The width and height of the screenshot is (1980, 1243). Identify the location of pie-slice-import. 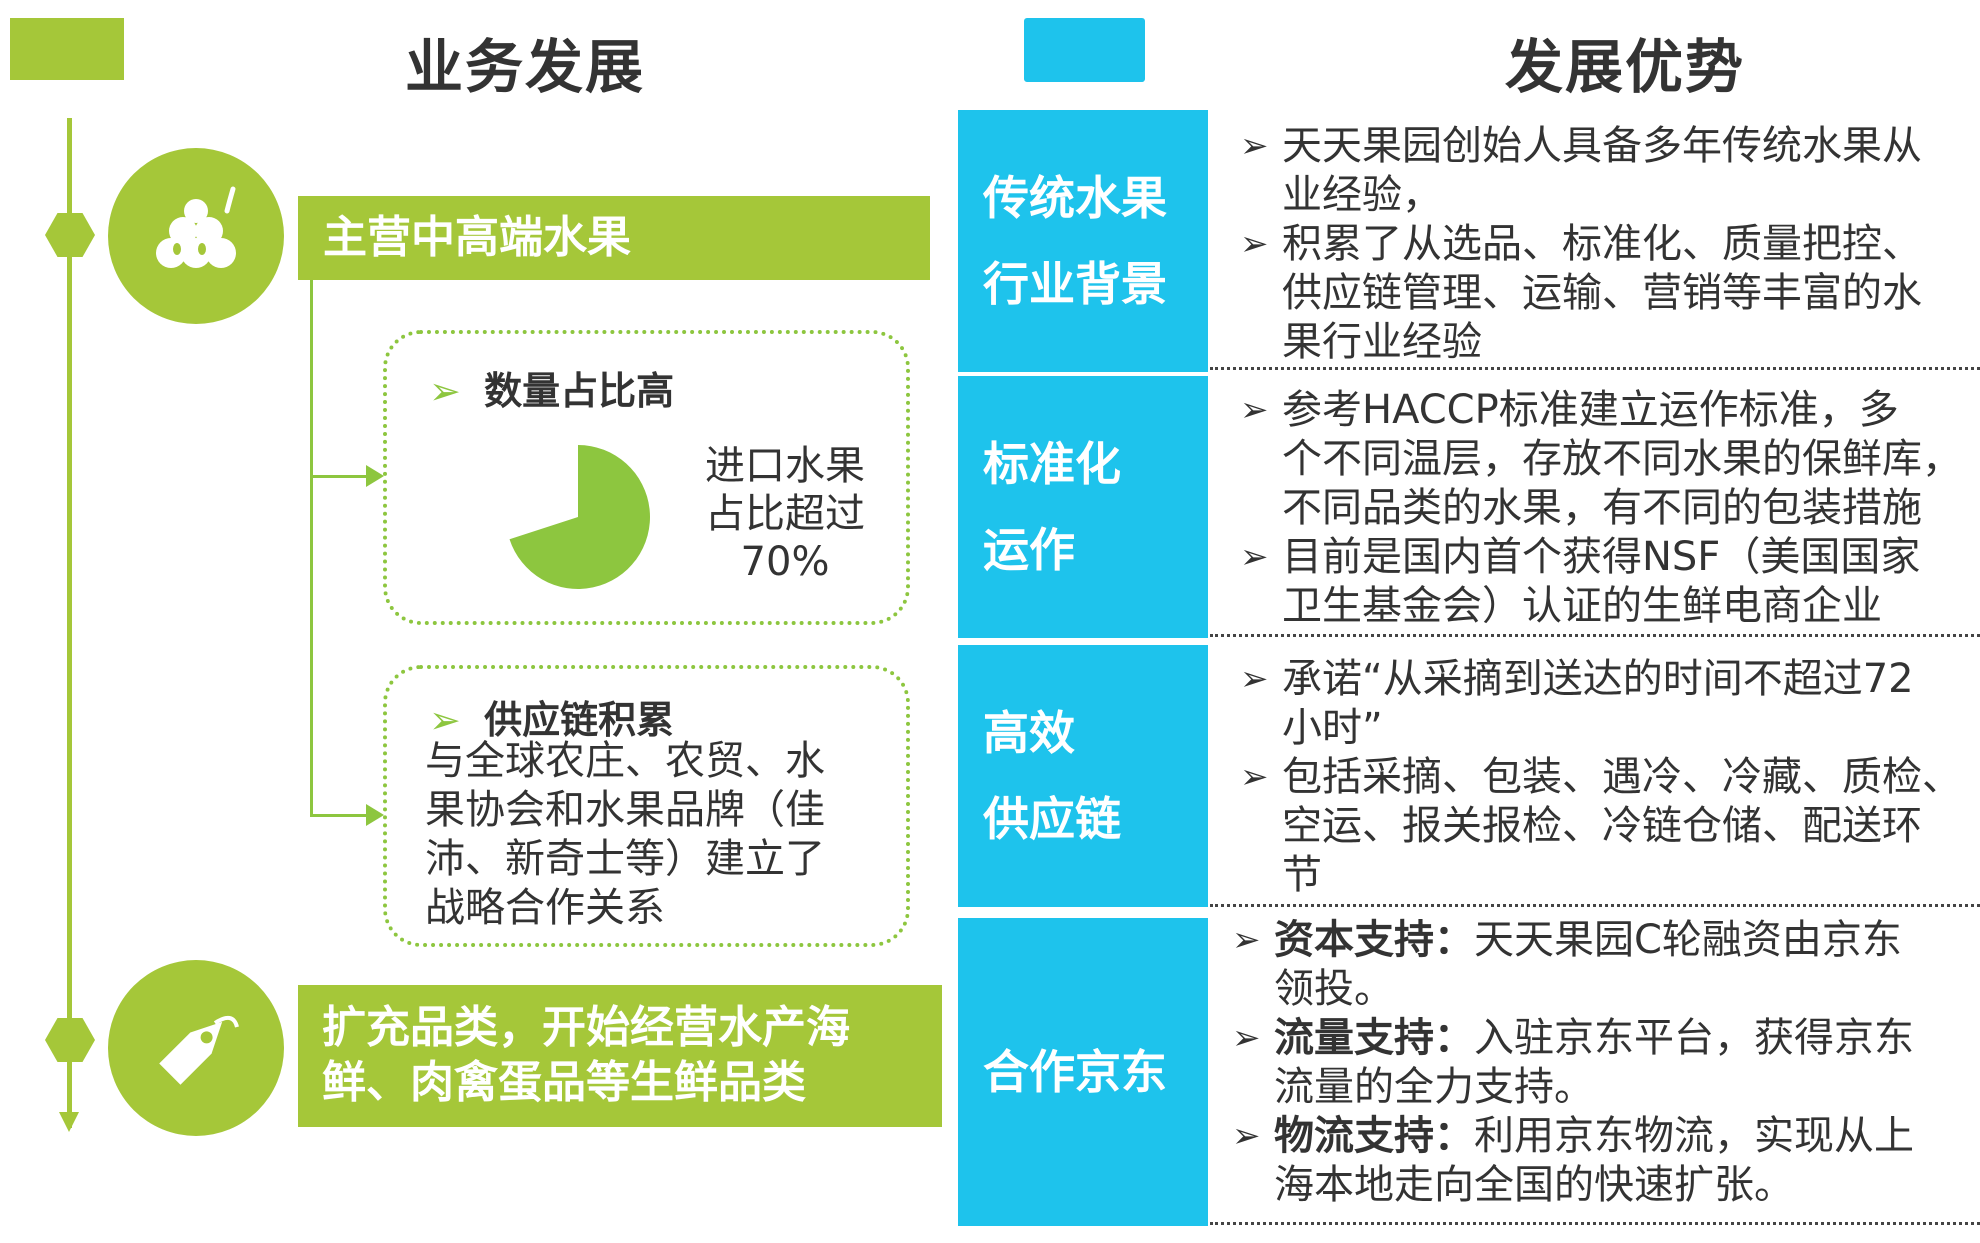
(579, 517).